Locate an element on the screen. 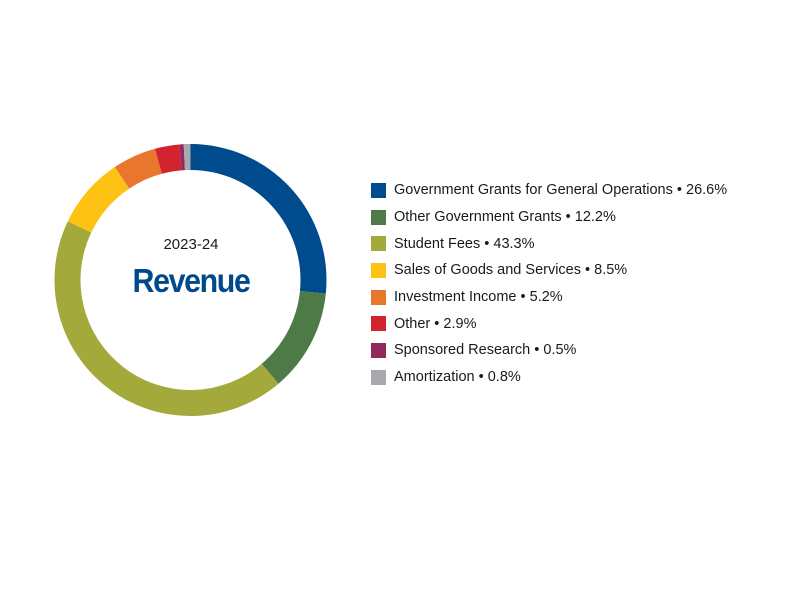  donut-segment-investment-income is located at coordinates (138, 168).